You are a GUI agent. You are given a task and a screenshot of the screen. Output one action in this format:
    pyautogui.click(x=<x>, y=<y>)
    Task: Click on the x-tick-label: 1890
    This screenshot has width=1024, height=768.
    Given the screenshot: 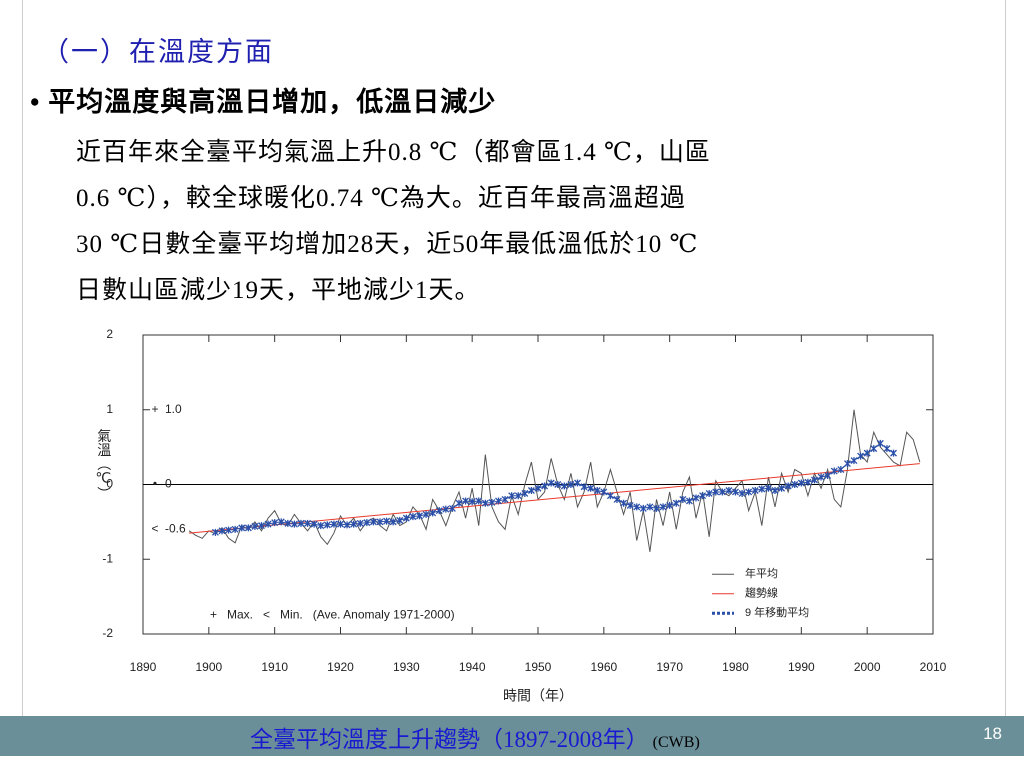 What is the action you would take?
    pyautogui.click(x=143, y=667)
    